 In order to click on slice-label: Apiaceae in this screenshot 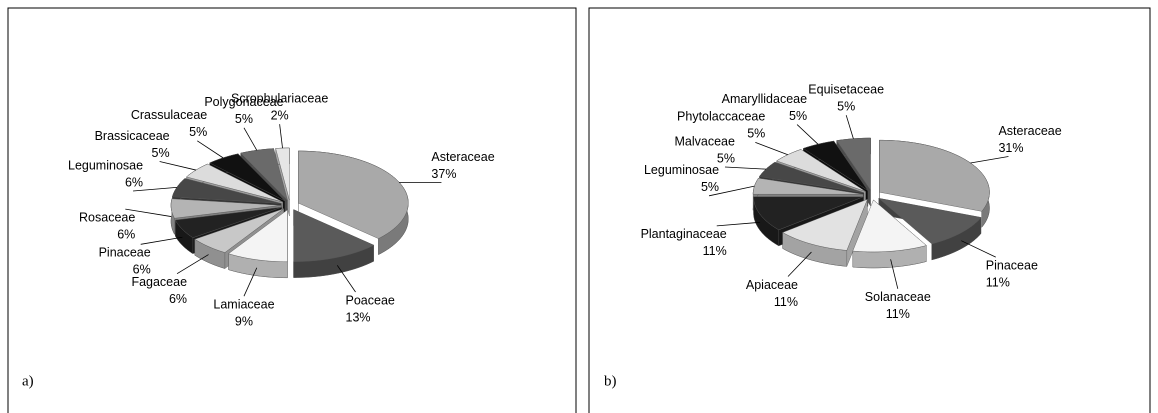, I will do `click(772, 285)`.